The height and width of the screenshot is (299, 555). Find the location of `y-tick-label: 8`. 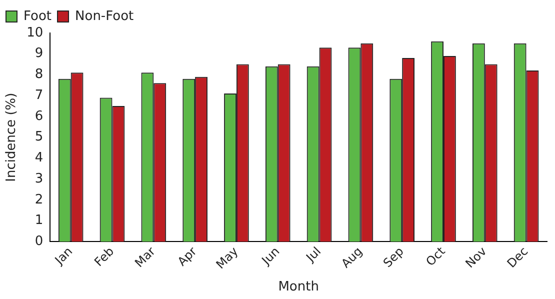

y-tick-label: 8 is located at coordinates (39, 74).